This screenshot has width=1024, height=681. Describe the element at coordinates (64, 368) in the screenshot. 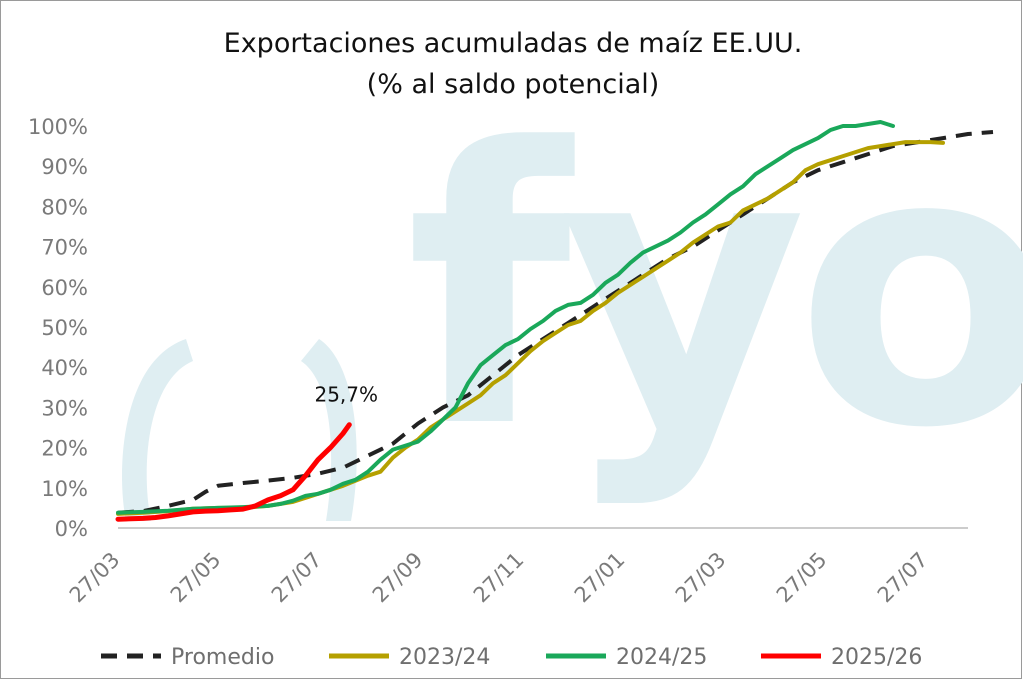

I see `y-tick-label: 40%` at that location.